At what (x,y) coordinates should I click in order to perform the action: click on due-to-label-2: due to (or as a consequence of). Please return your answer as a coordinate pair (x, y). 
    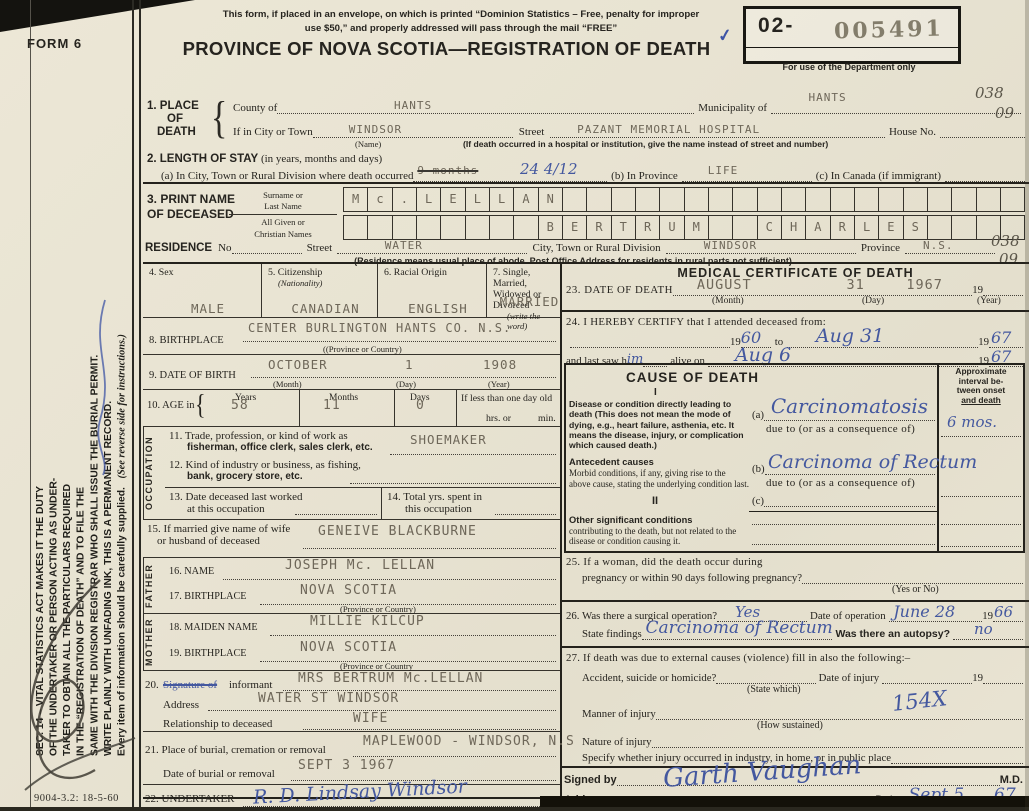
    Looking at the image, I should click on (841, 483).